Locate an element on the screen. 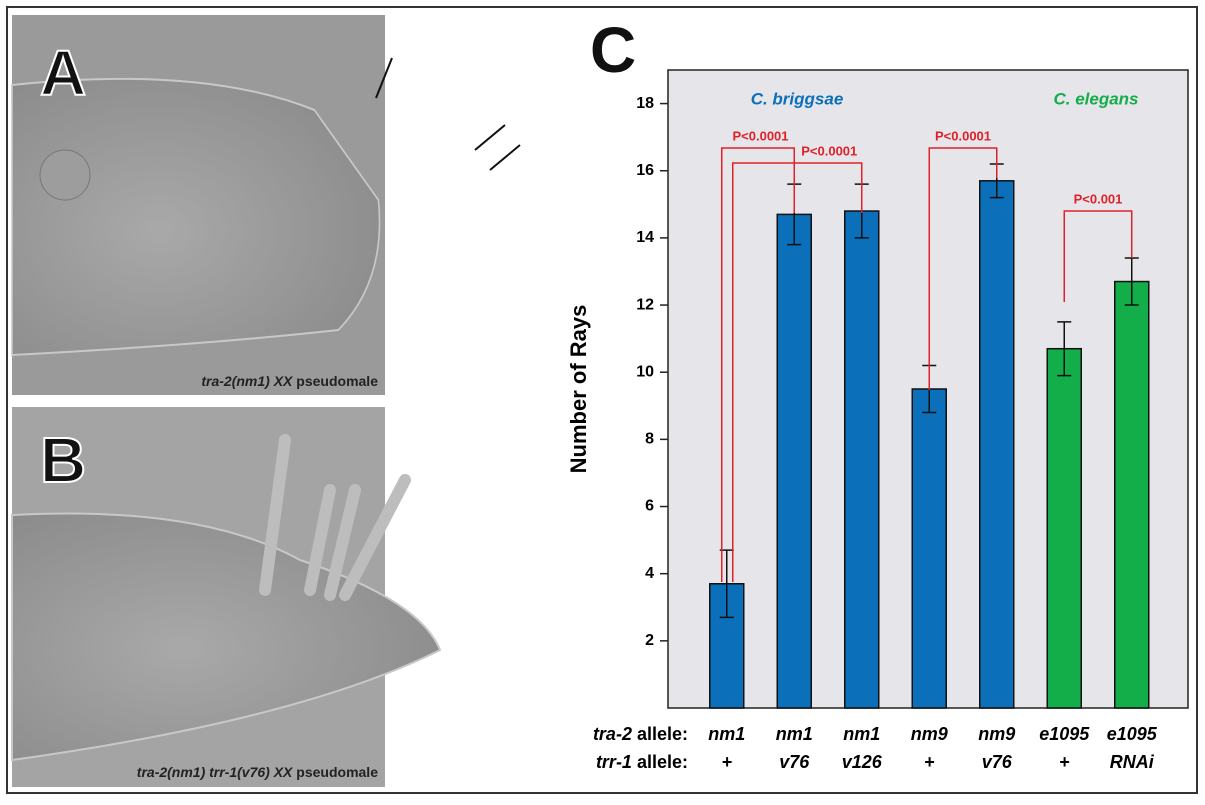  gene: tra-2 is located at coordinates (612, 734).